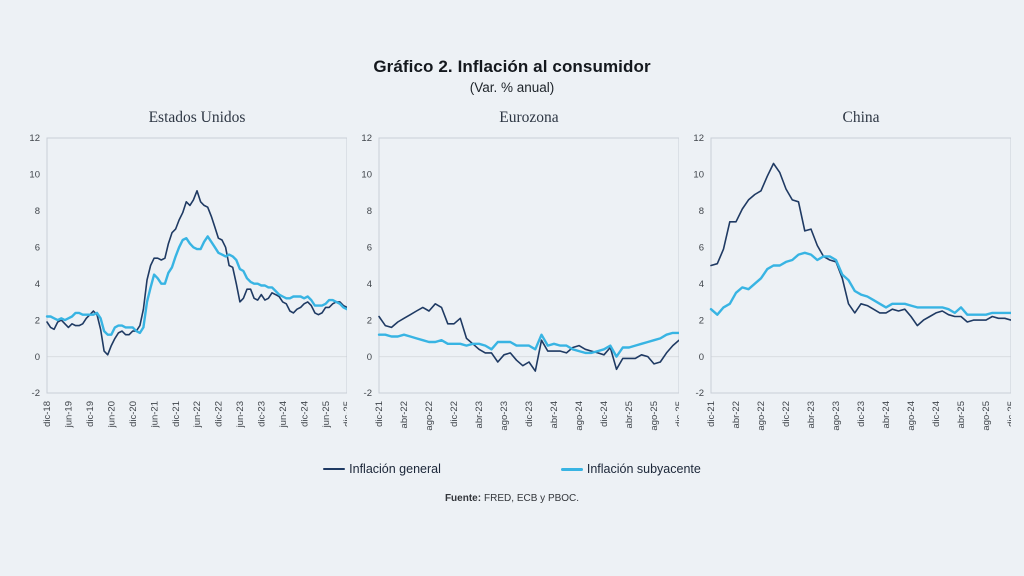  I want to click on legend-item-subyacente: Inflación subyacente, so click(630, 469).